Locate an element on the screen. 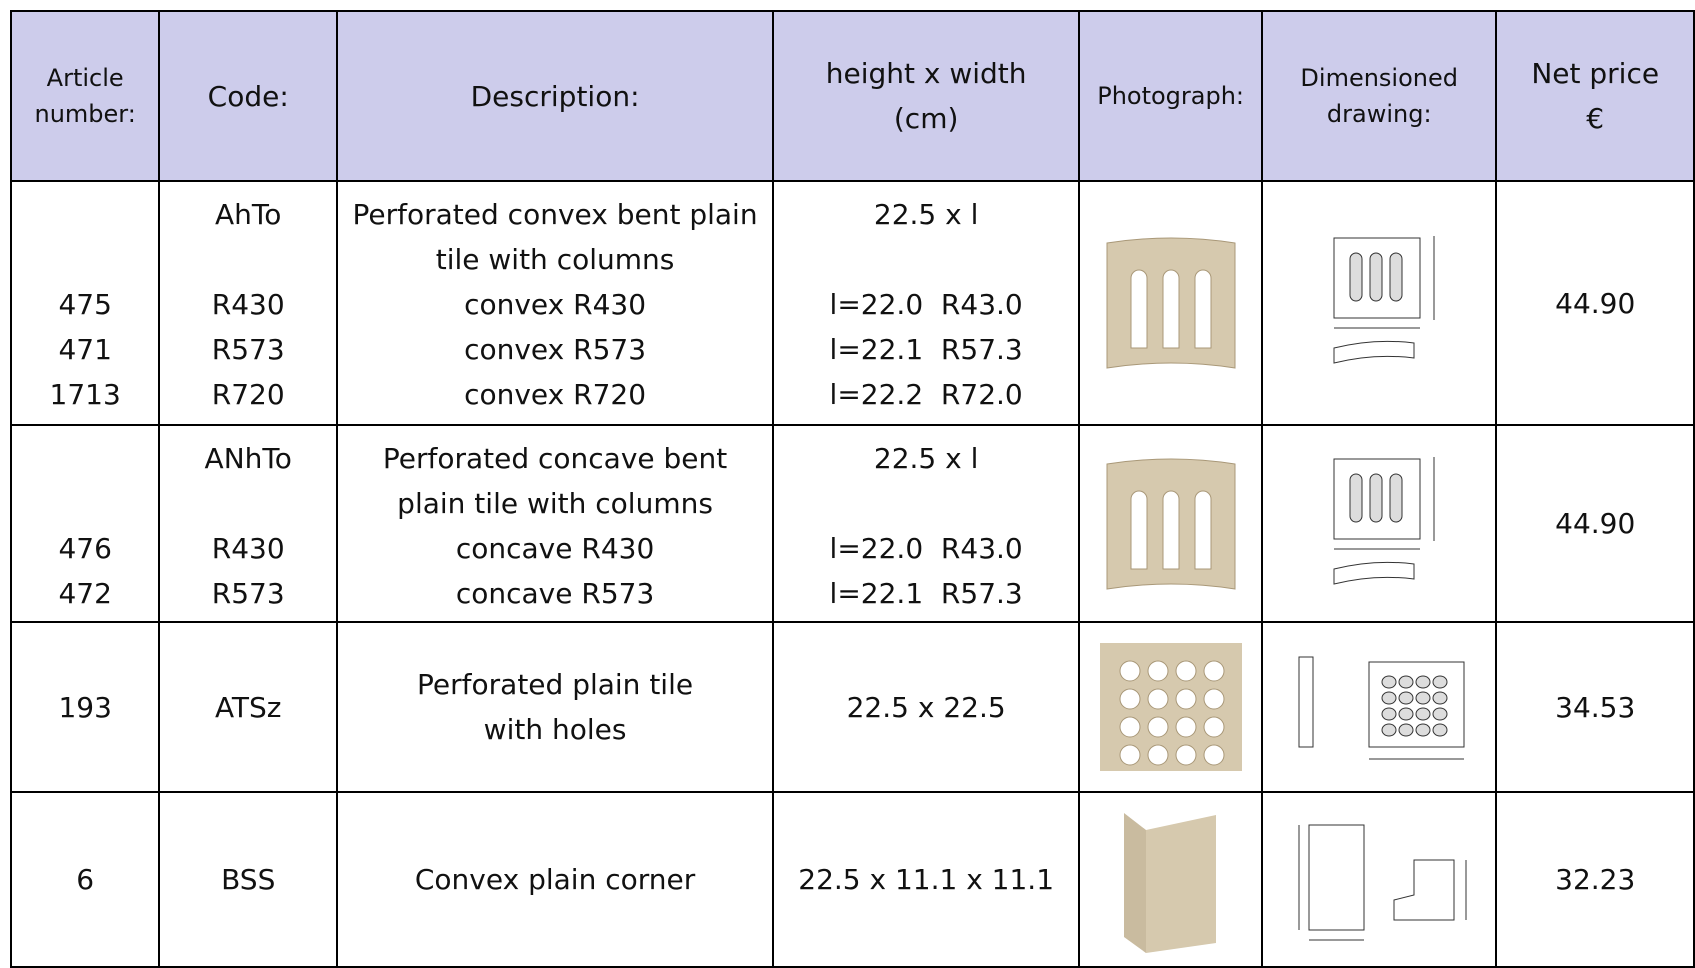 The width and height of the screenshot is (1695, 968). price-text: 34.53 is located at coordinates (1595, 707).